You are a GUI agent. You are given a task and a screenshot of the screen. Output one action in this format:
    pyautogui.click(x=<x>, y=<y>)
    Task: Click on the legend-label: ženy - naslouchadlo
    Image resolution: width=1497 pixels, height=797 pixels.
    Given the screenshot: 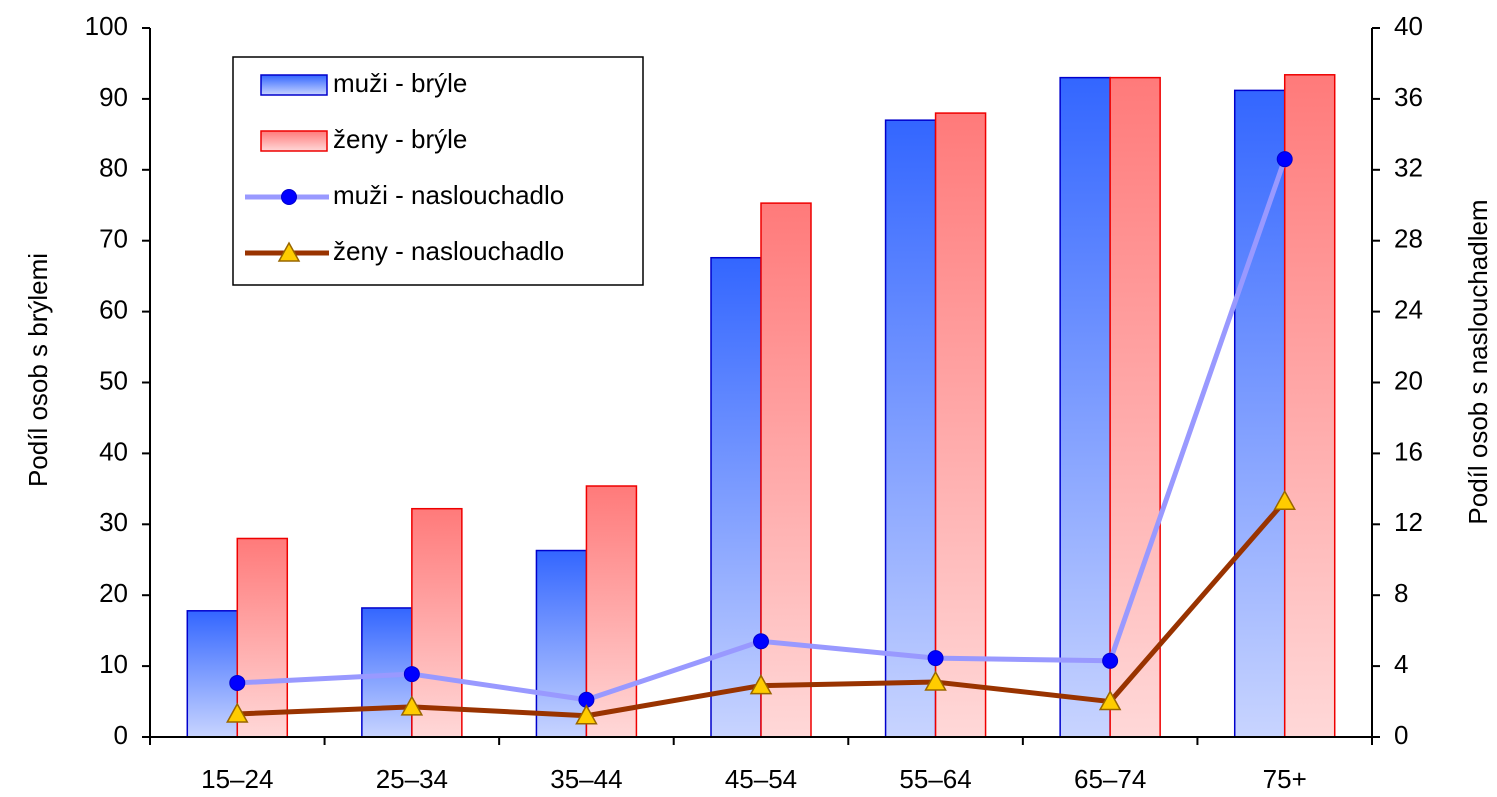 What is the action you would take?
    pyautogui.click(x=448, y=251)
    